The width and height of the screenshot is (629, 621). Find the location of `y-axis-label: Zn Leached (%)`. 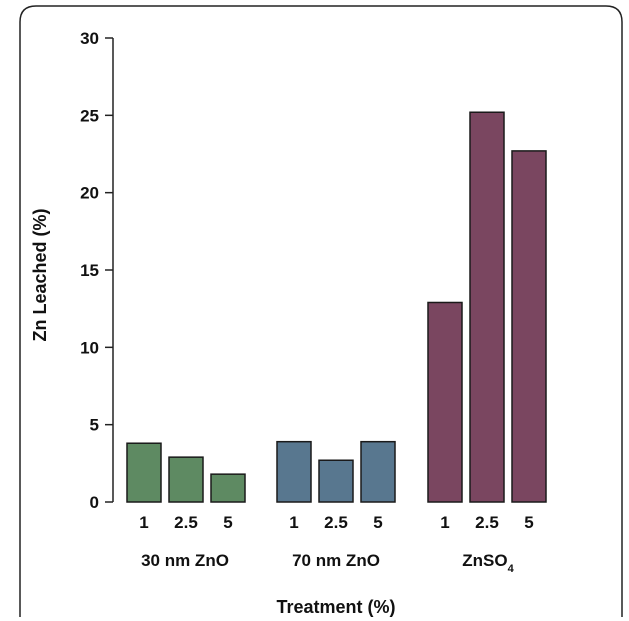

y-axis-label: Zn Leached (%) is located at coordinates (40, 274).